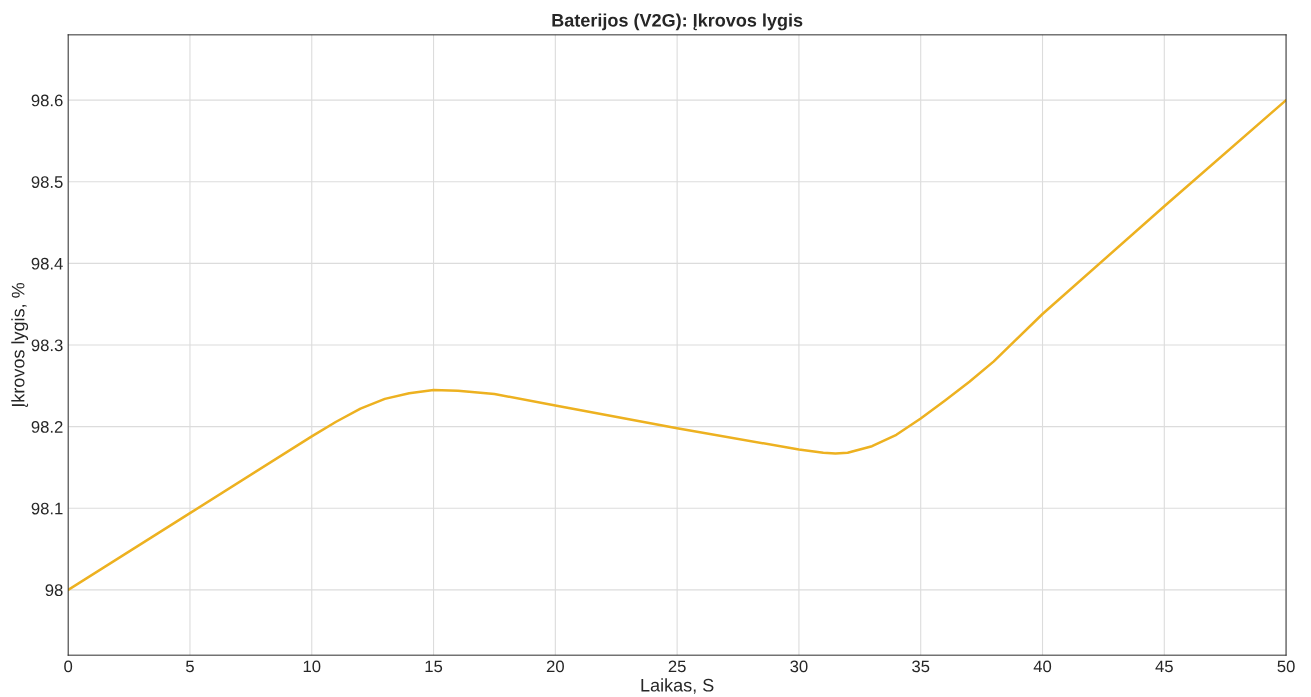 This screenshot has width=1311, height=697. What do you see at coordinates (47, 263) in the screenshot?
I see `y-tick-label: 98.4` at bounding box center [47, 263].